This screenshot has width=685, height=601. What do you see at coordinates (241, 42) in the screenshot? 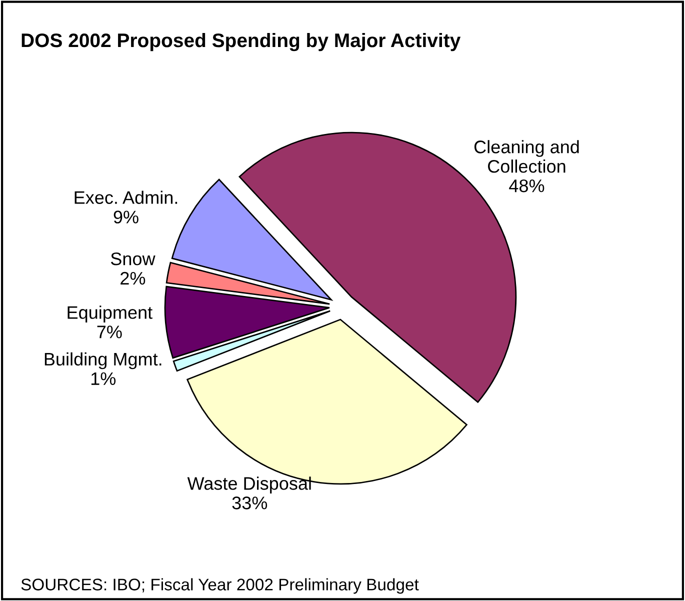
I see `chart-title: DOS 2002 Proposed Spending by Major Activity` at bounding box center [241, 42].